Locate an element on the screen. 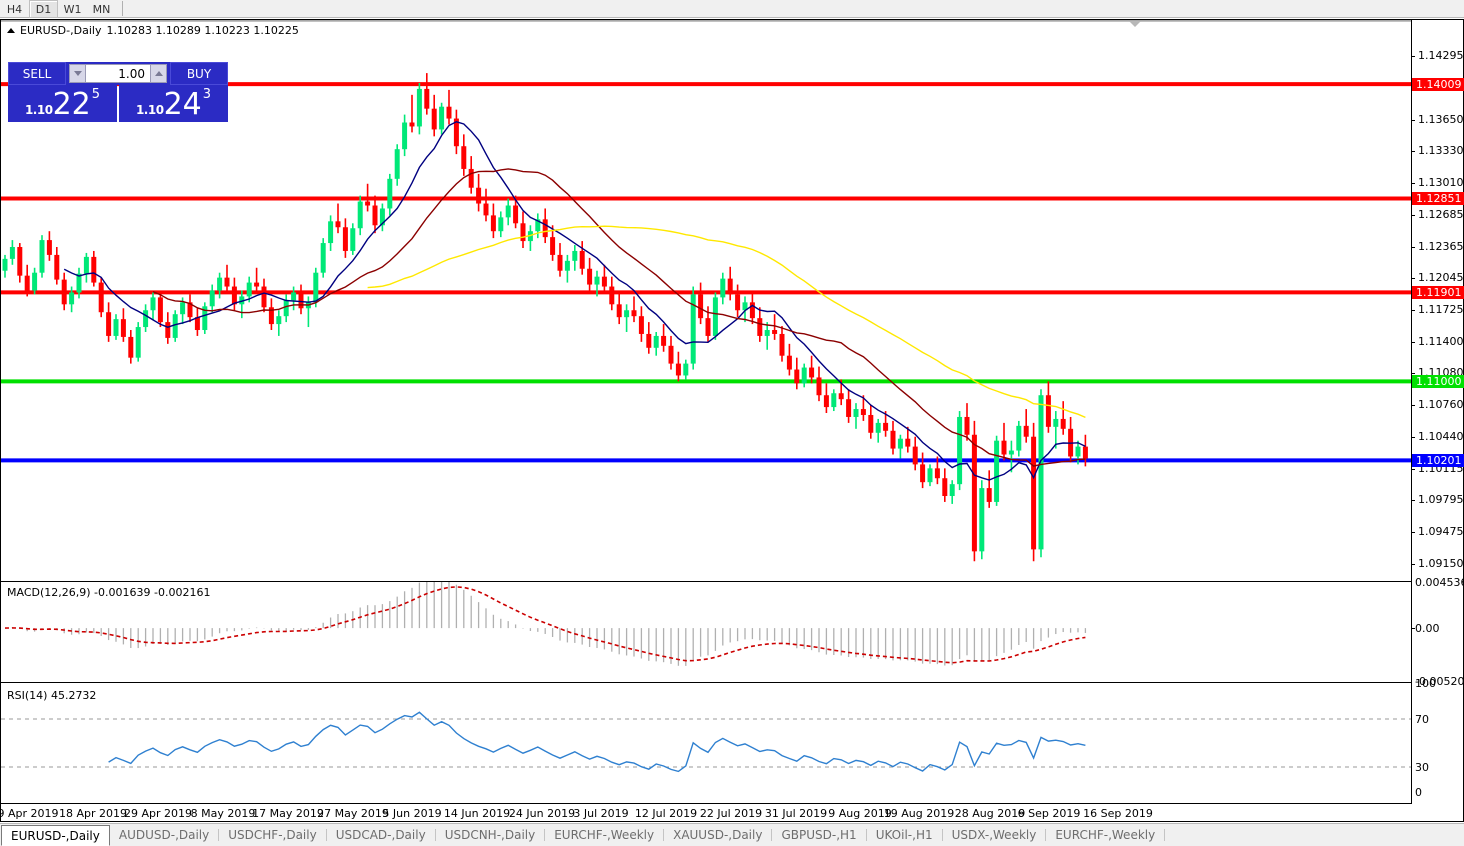 The width and height of the screenshot is (1464, 846). sell-price-big: 22 is located at coordinates (71, 104).